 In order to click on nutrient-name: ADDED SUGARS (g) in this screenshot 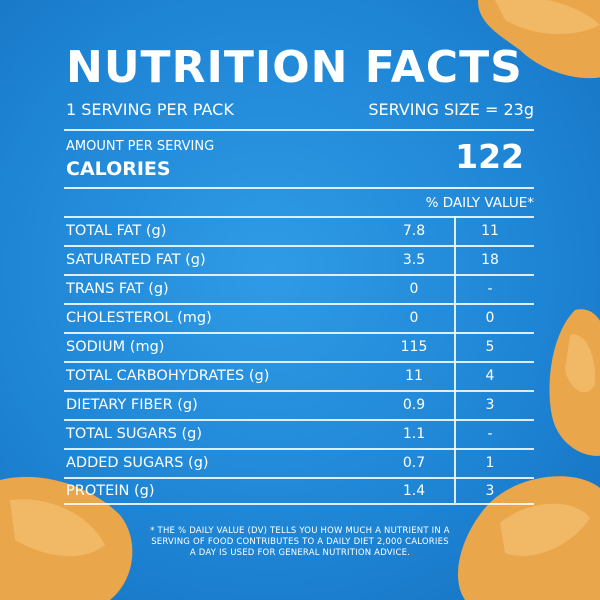, I will do `click(137, 463)`.